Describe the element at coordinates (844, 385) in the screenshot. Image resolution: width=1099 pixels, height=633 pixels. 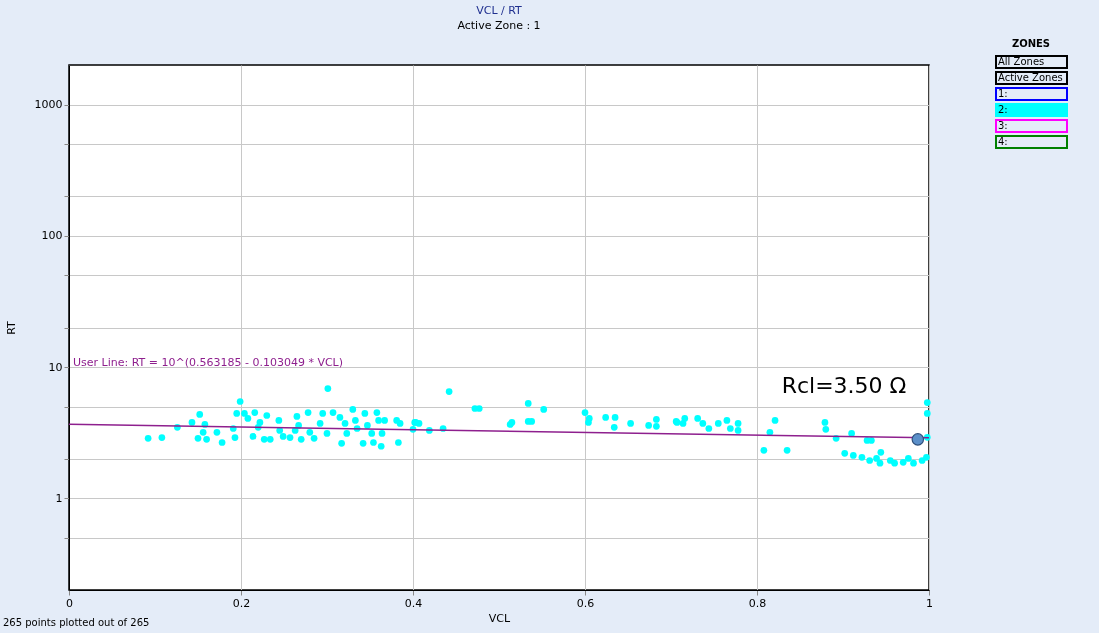
I see `annotation: Rcl=3.50 Ω` at that location.